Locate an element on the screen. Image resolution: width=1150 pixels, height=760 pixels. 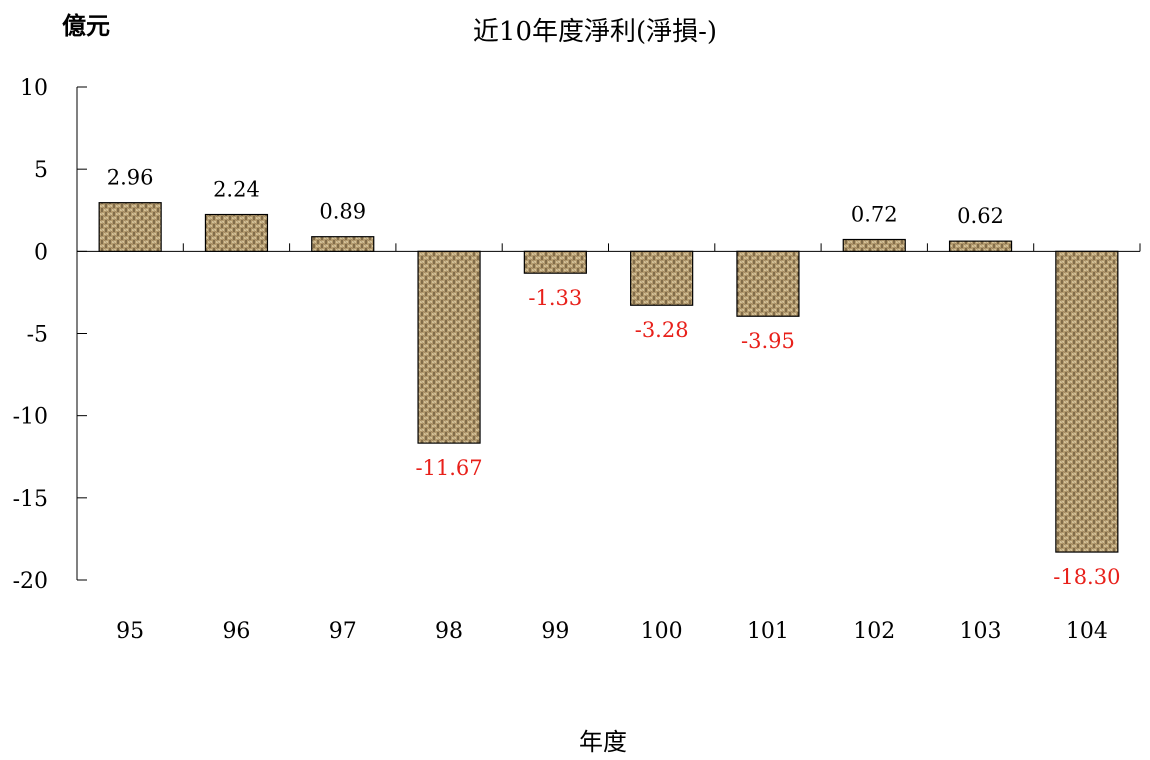
y-tick-label: -10 is located at coordinates (30, 417).